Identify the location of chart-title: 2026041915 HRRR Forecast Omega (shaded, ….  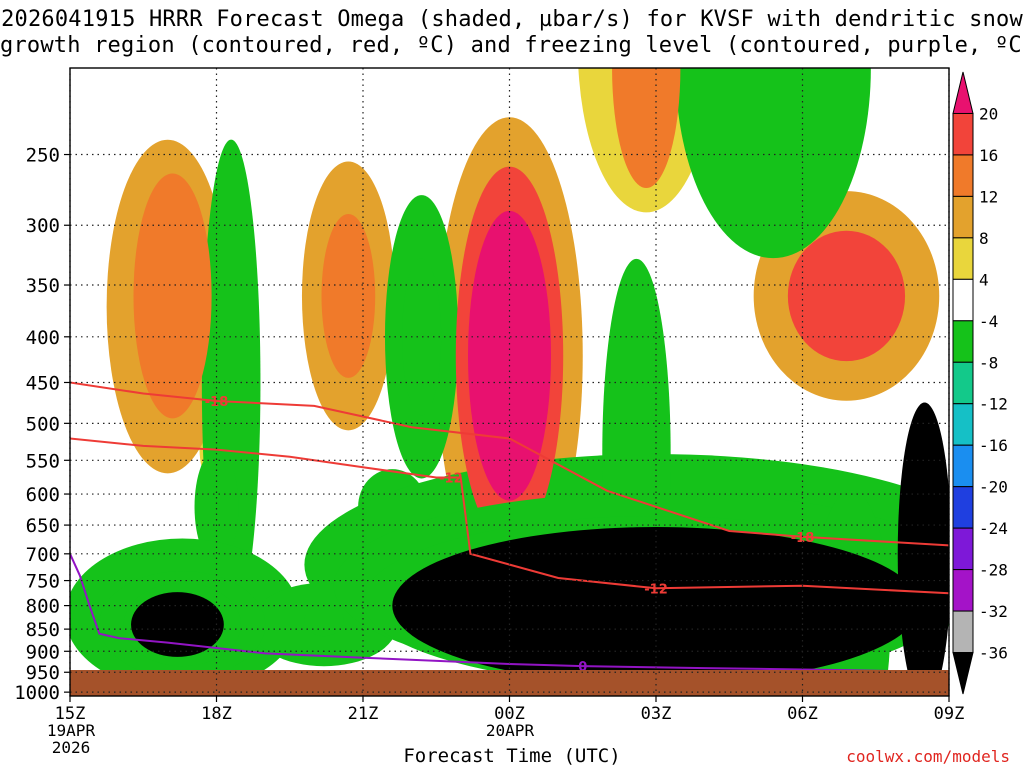
(512, 33).